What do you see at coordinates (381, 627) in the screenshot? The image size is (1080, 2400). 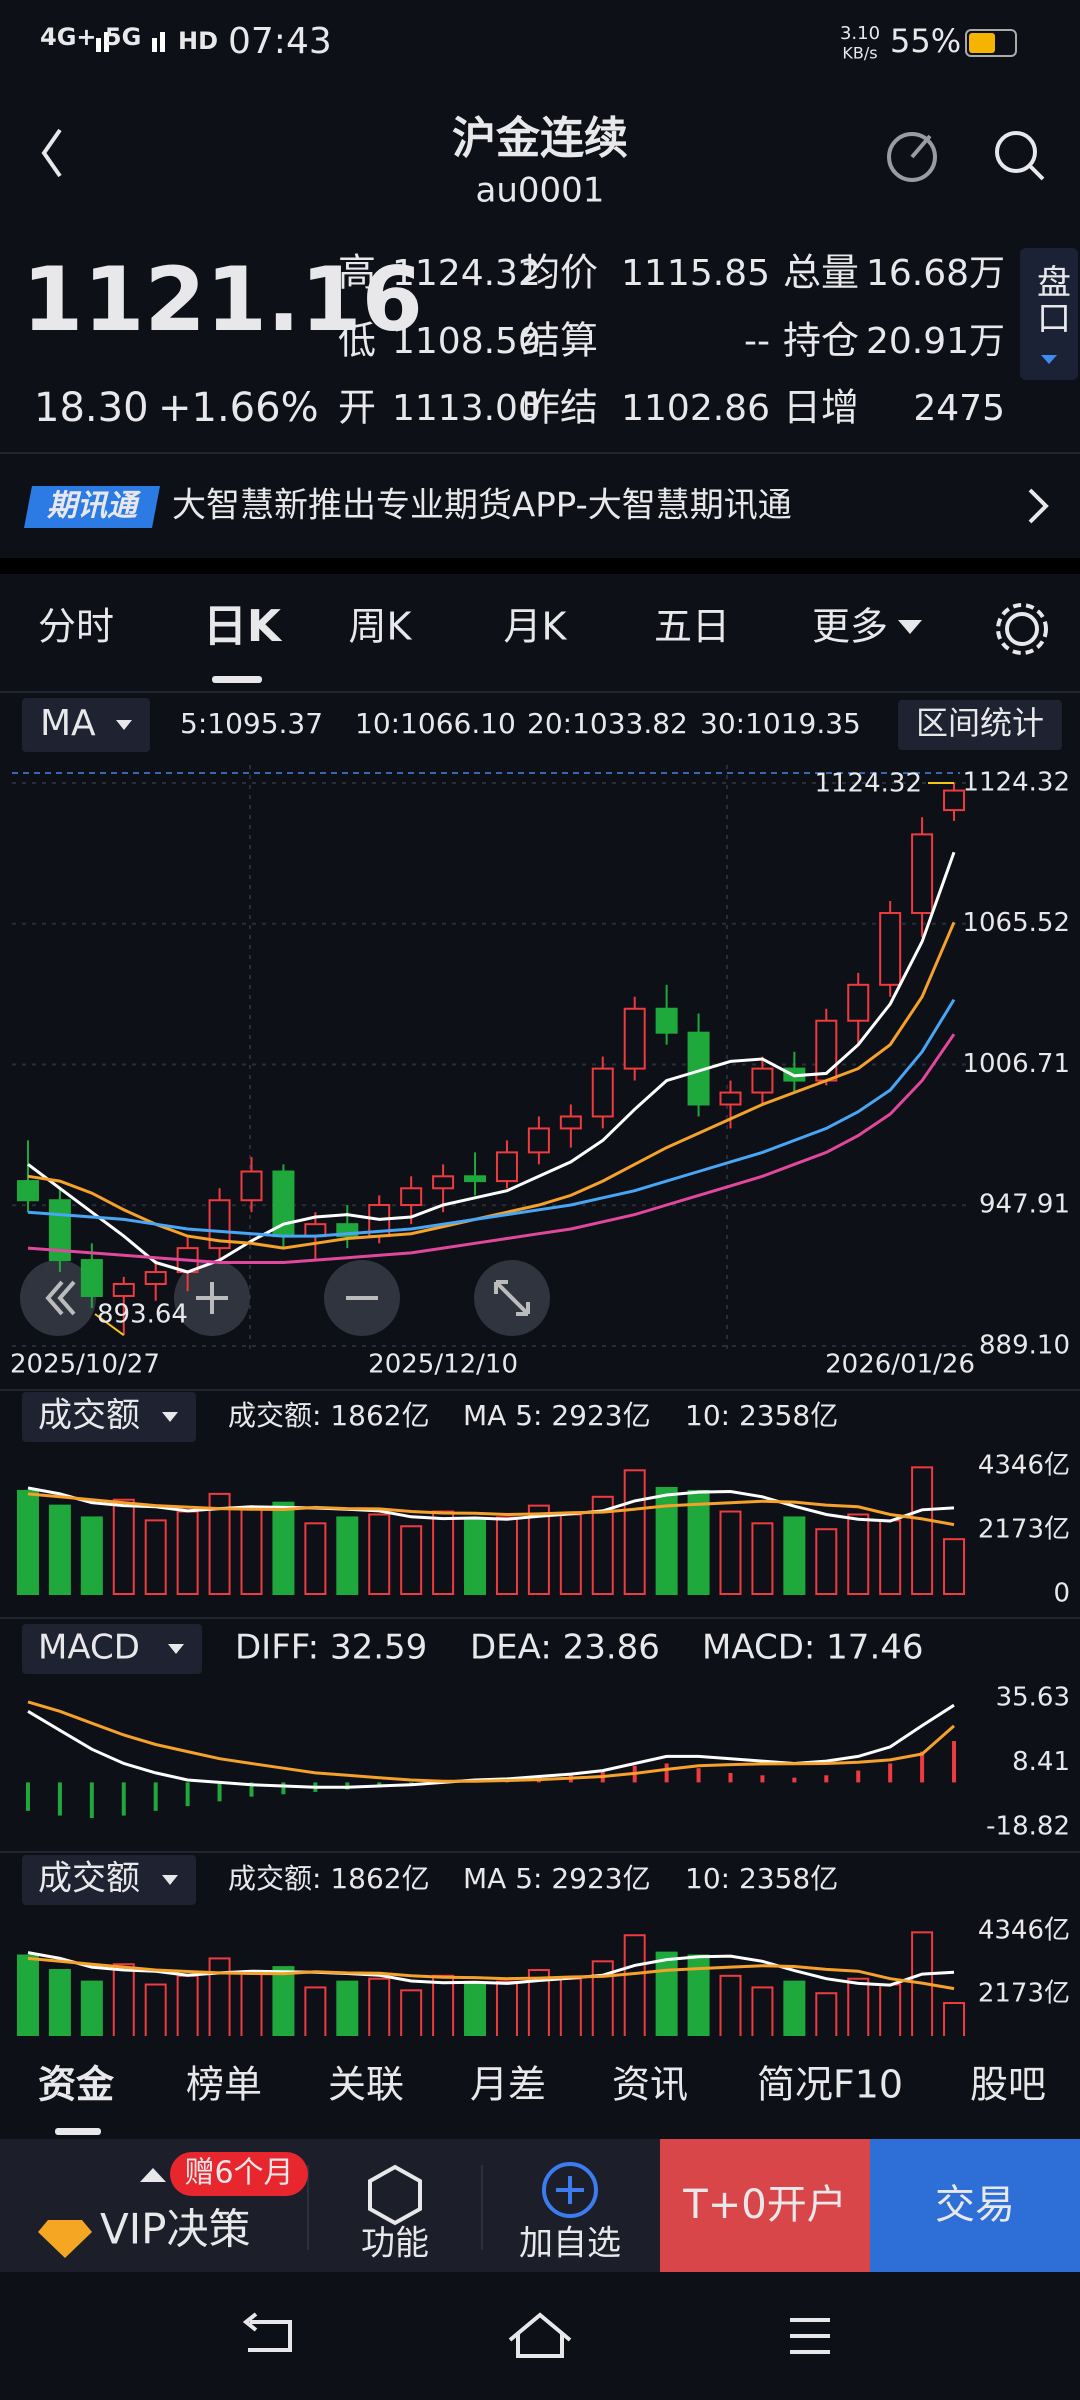 I see `tab: 周K` at bounding box center [381, 627].